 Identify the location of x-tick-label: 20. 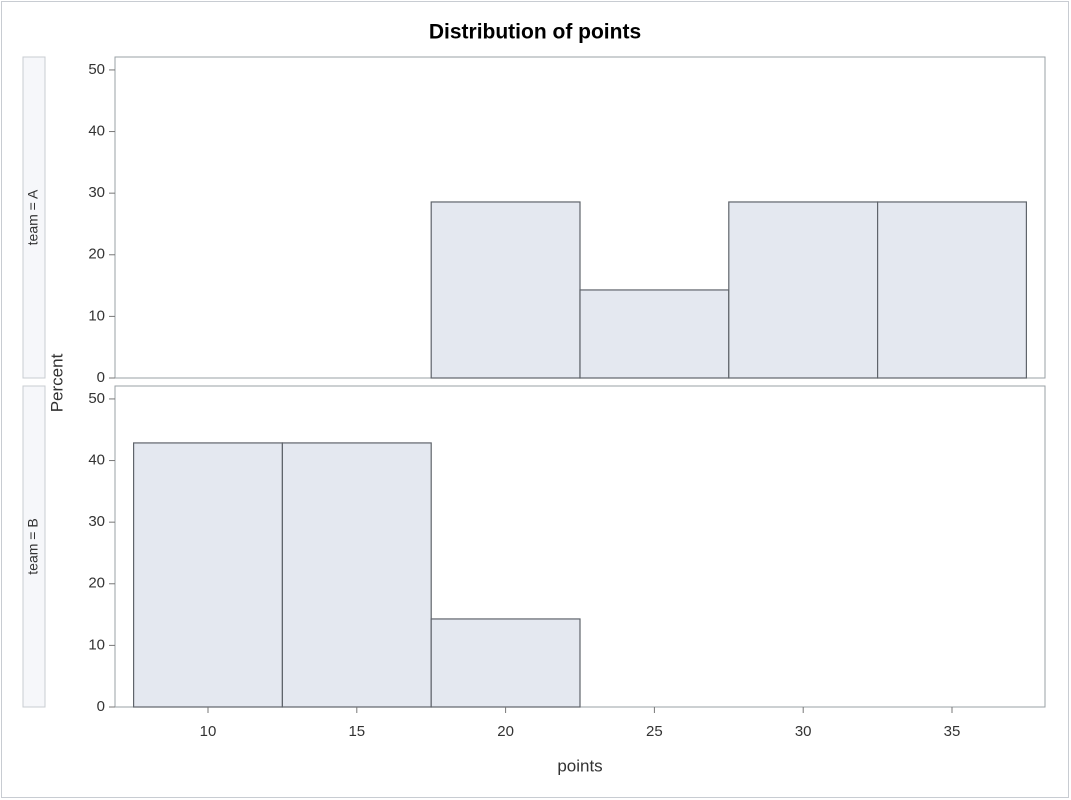
(505, 731).